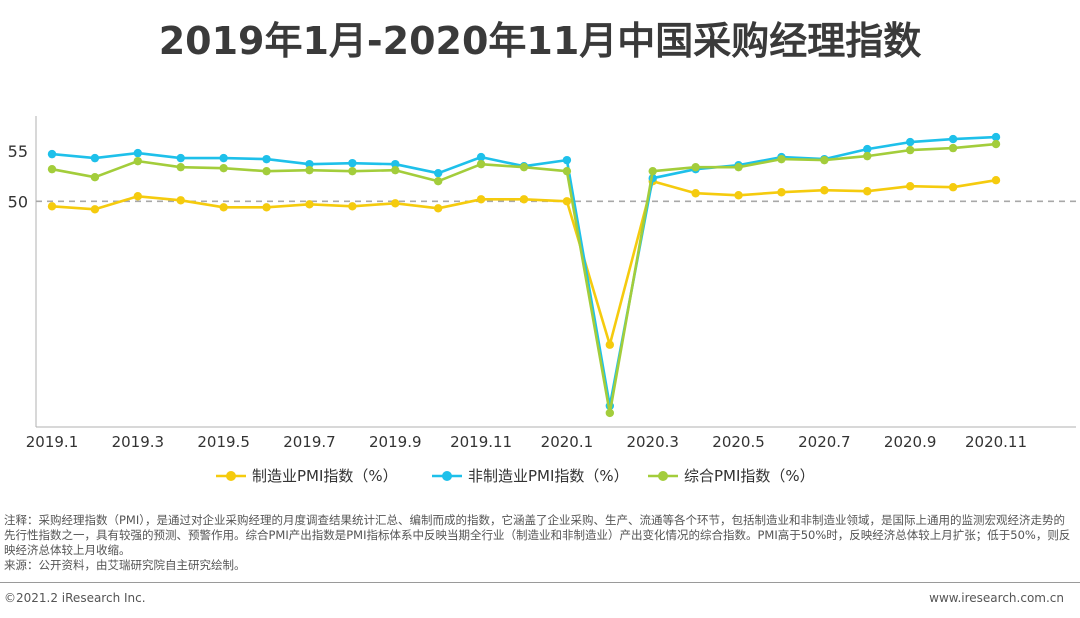  I want to click on legend-item-2: 综合PMI指数（%）, so click(731, 476).